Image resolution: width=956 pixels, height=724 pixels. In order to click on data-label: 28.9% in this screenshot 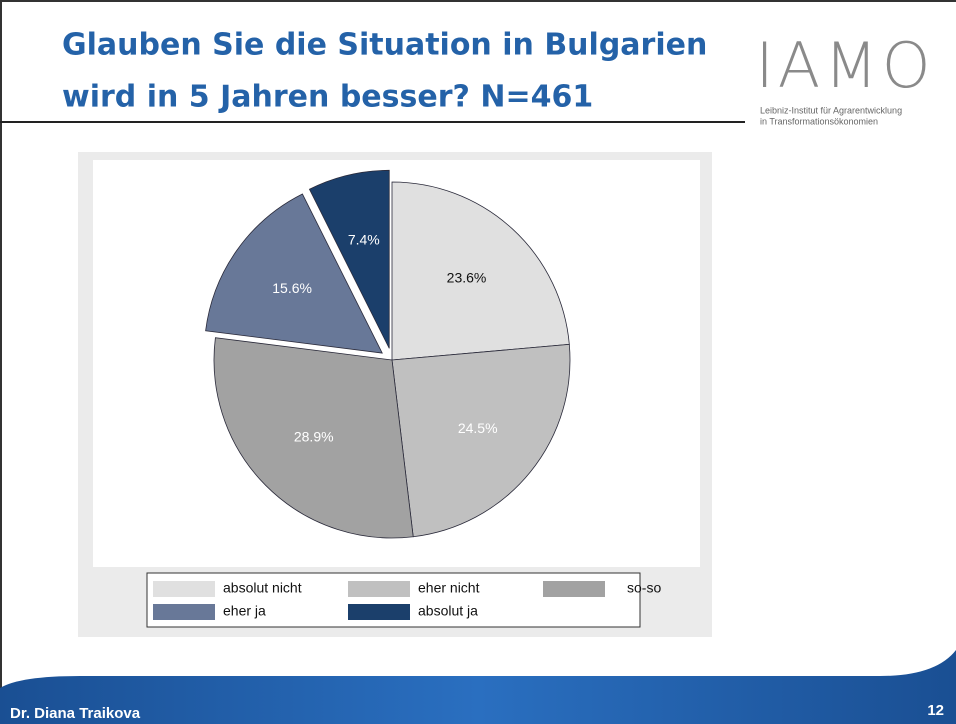, I will do `click(314, 436)`.